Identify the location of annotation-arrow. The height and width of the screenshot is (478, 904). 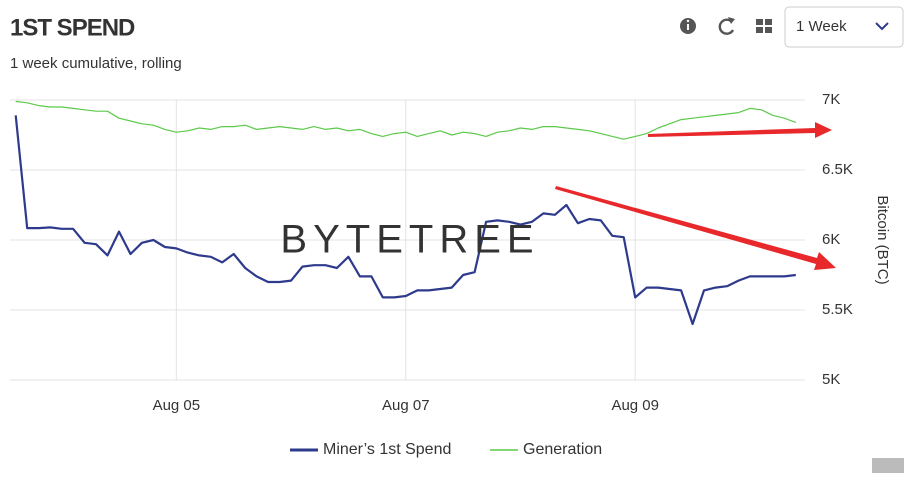
(695, 196).